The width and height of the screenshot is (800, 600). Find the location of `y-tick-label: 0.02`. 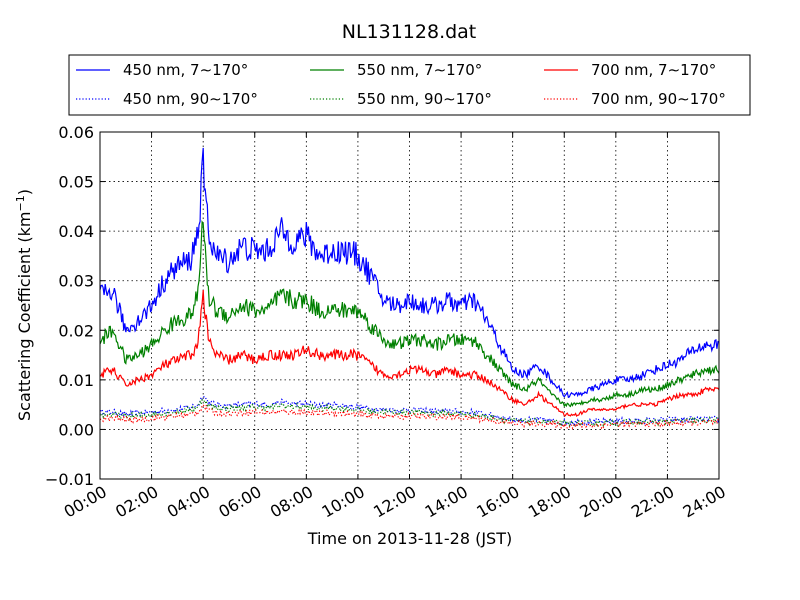

y-tick-label: 0.02 is located at coordinates (76, 330).